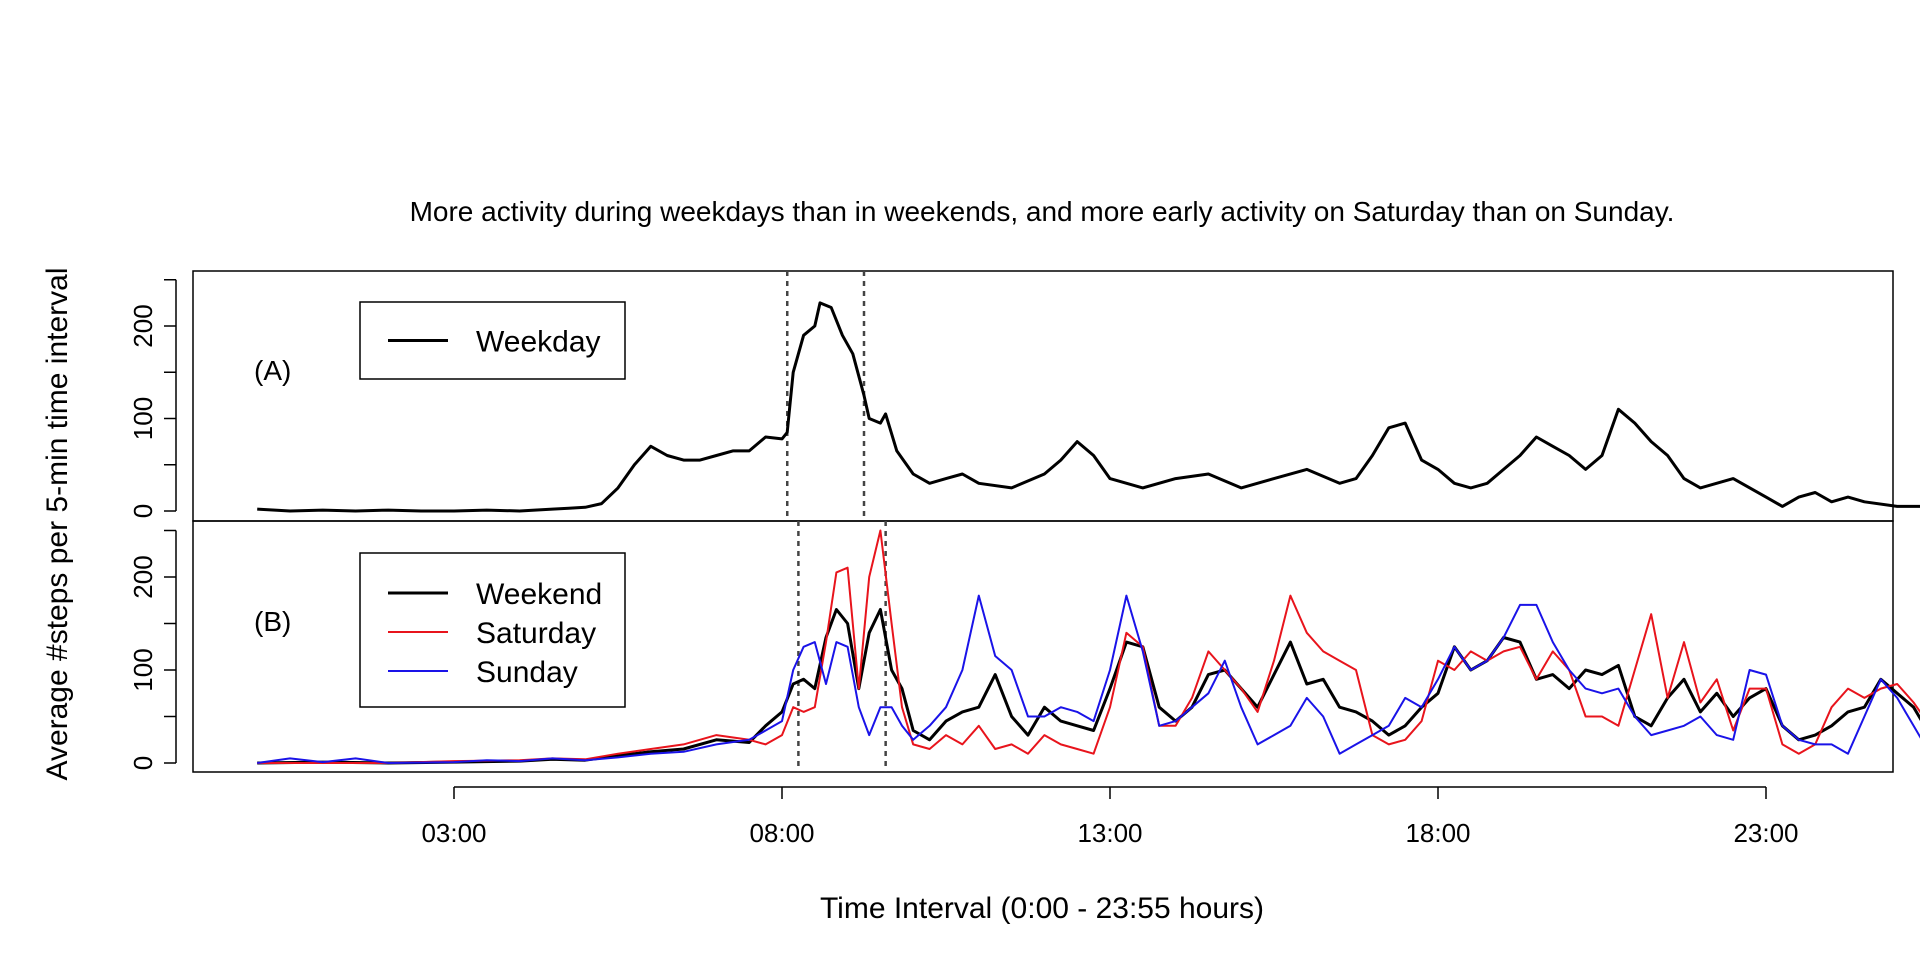 This screenshot has width=1920, height=960. Describe the element at coordinates (1765, 833) in the screenshot. I see `x-tick-label: 23:00` at that location.